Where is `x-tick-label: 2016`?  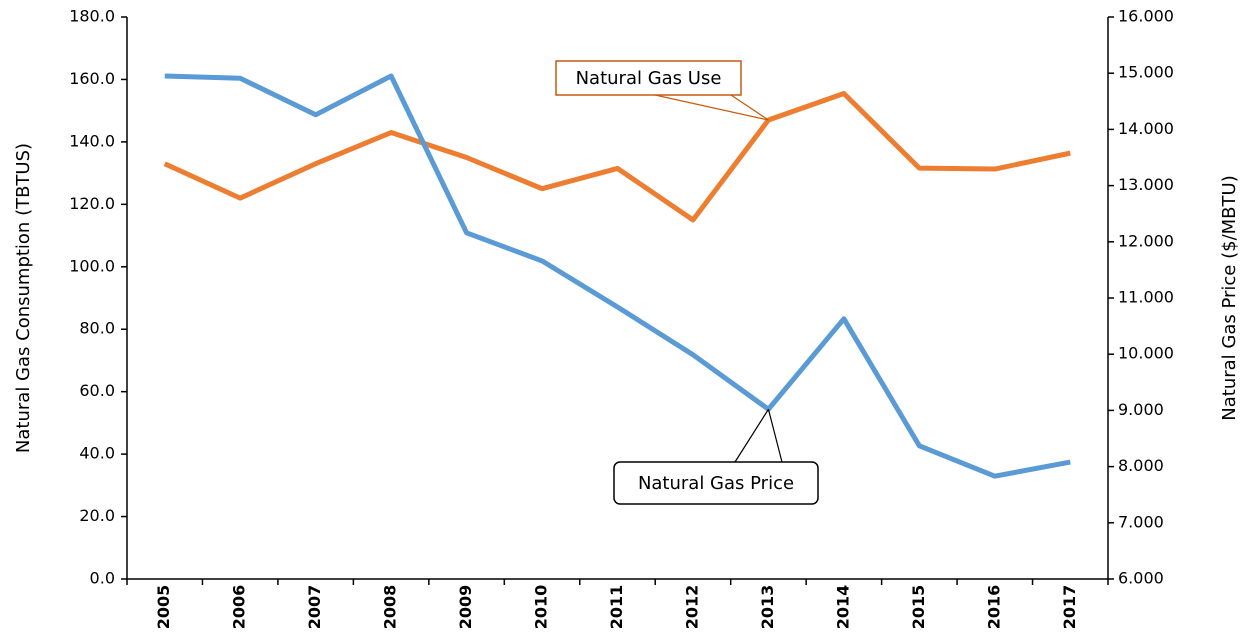 x-tick-label: 2016 is located at coordinates (993, 607).